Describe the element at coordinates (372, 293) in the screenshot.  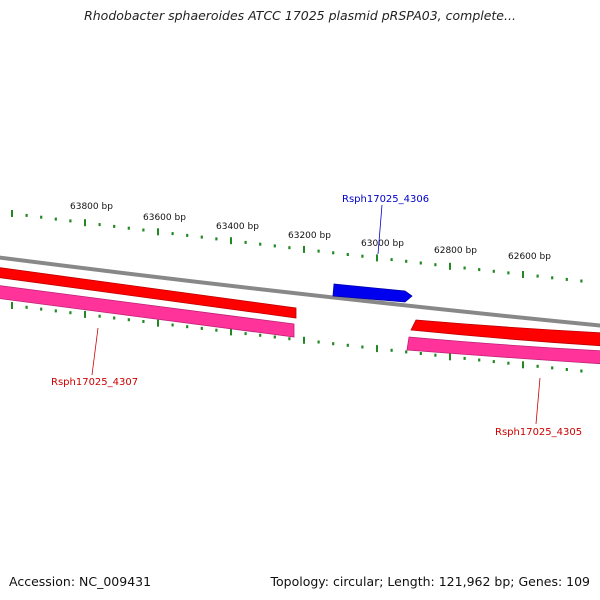
I see `gene-rsph17025-4306-arrow` at that location.